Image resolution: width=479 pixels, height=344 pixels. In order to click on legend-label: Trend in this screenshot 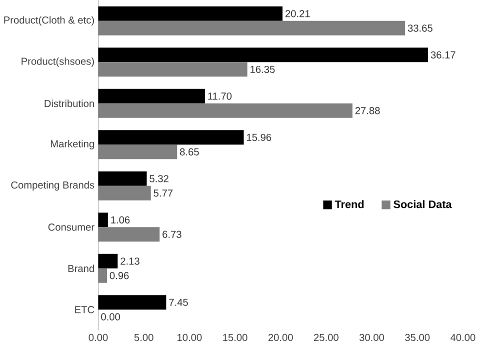, I will do `click(349, 204)`.